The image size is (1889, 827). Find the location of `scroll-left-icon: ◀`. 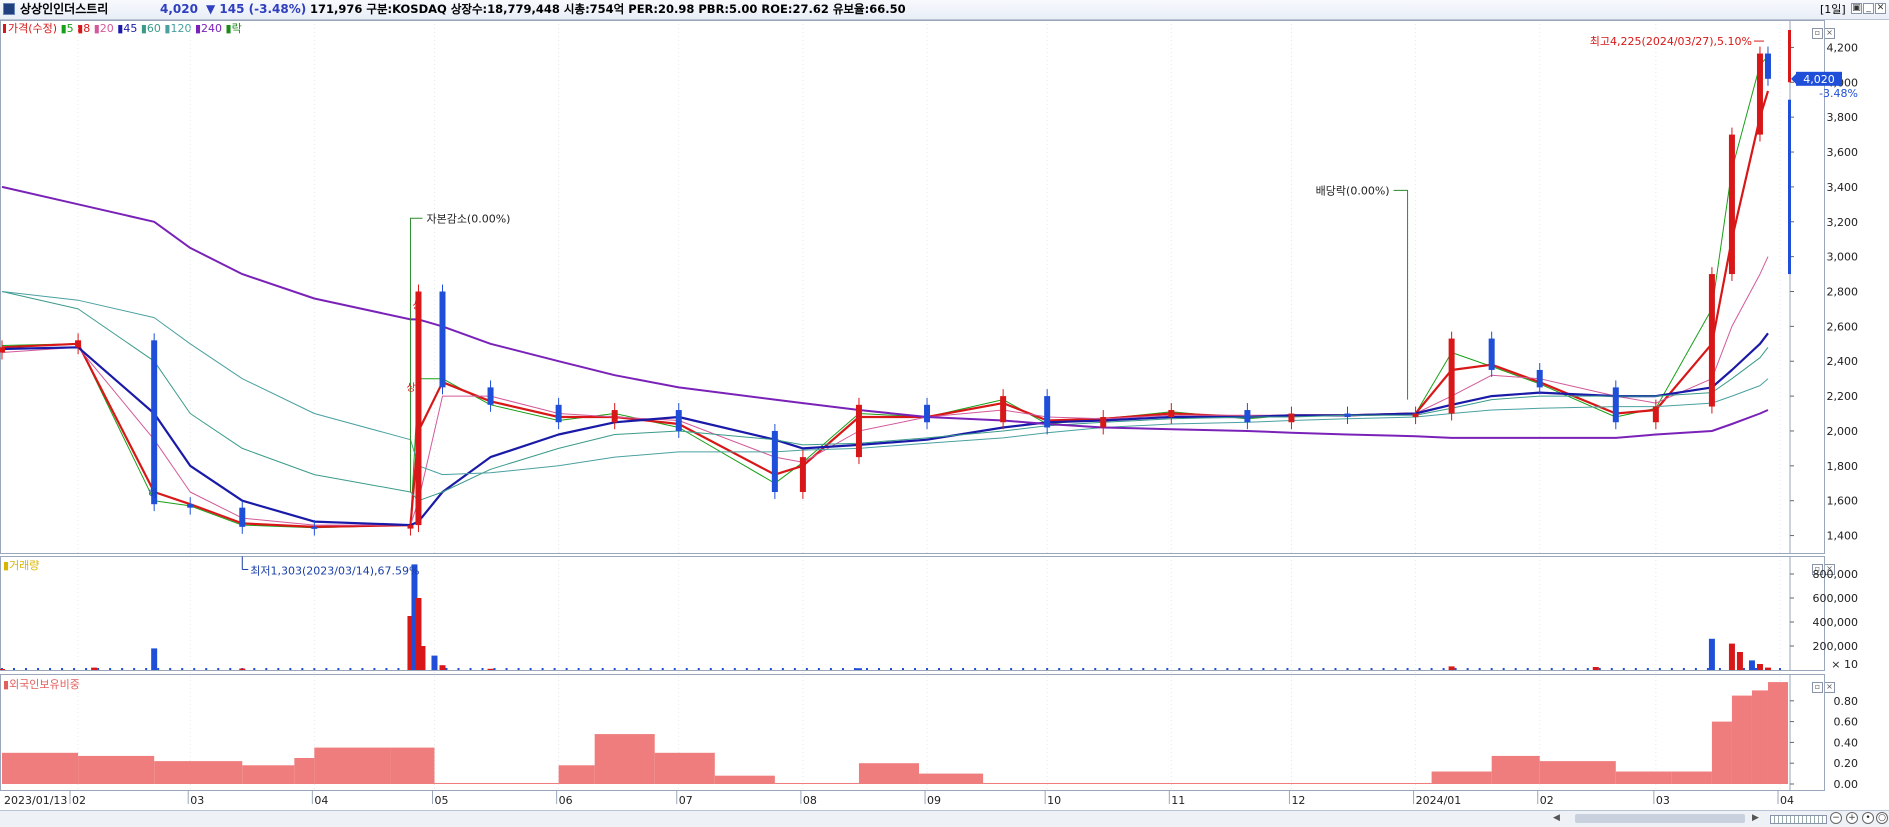

scroll-left-icon: ◀ is located at coordinates (1556, 818).